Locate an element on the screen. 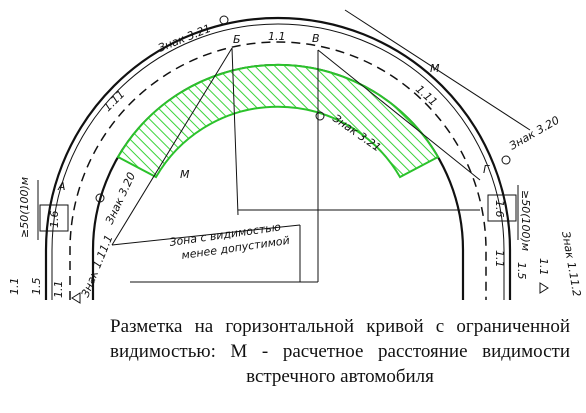  label: Знак 1.11.1 is located at coordinates (97, 266).